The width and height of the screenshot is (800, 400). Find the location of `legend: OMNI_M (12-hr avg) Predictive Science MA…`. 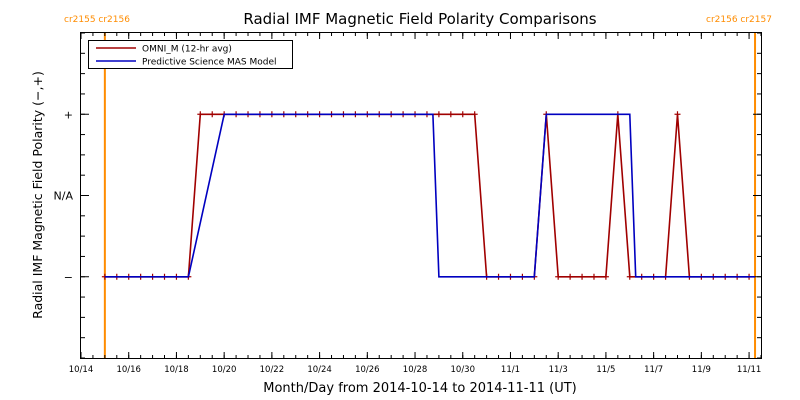

legend: OMNI_M (12-hr avg) Predictive Science MA… is located at coordinates (190, 54).